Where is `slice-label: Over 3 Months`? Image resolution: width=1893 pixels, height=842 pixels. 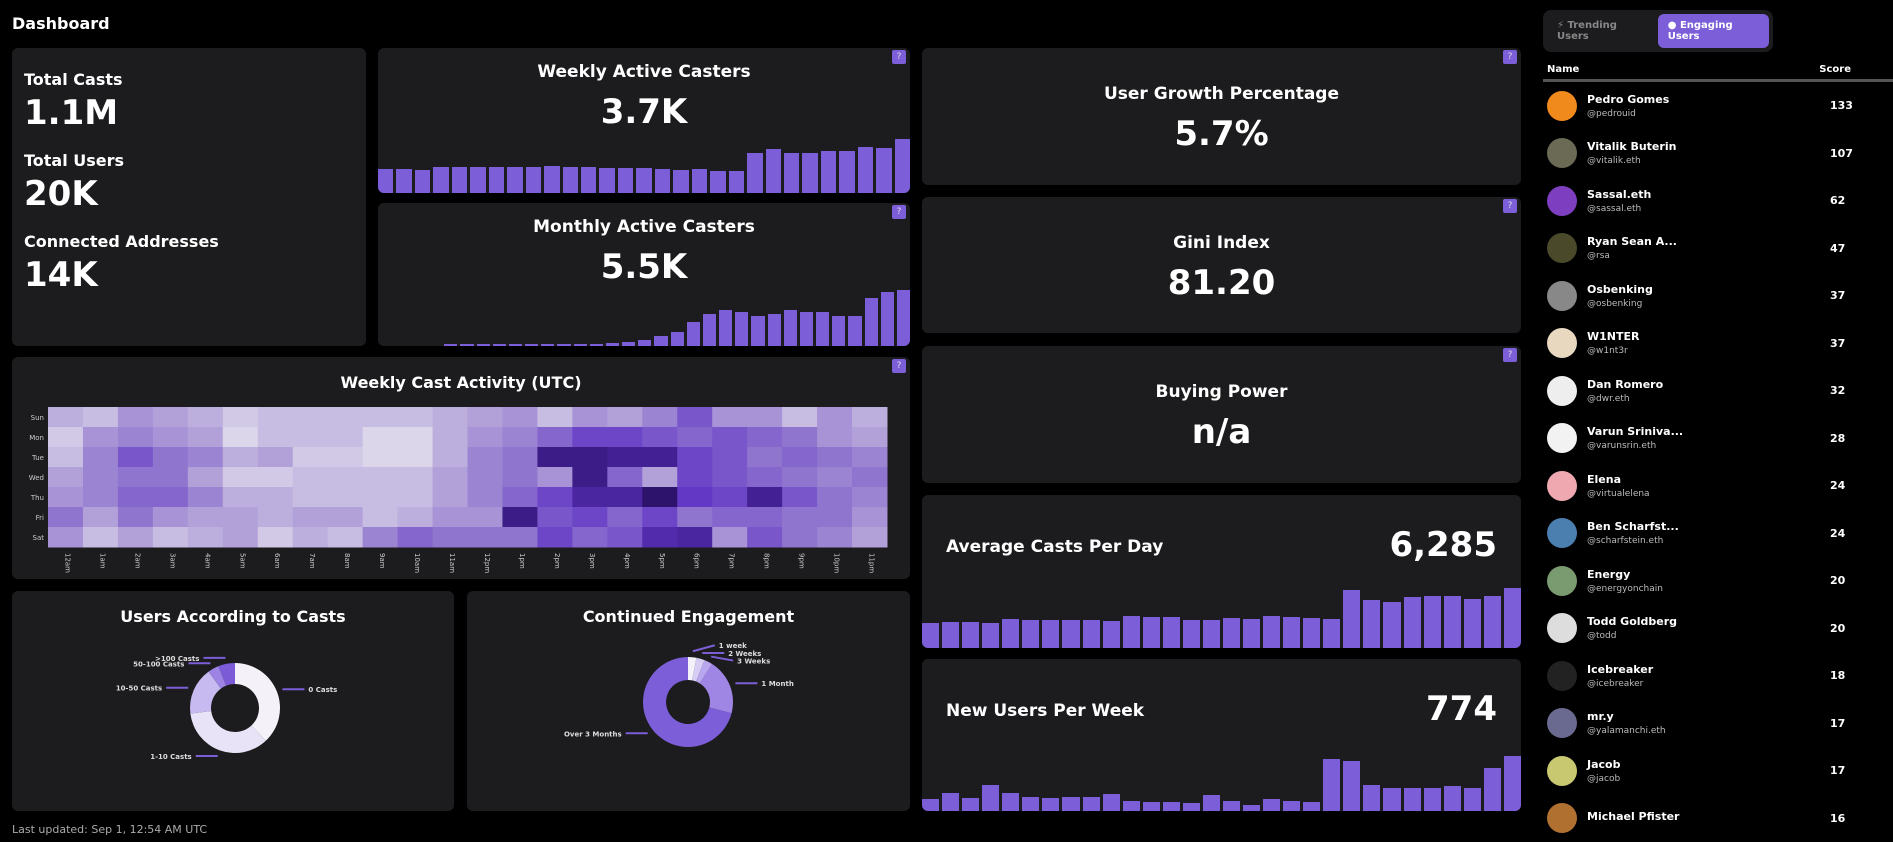
slice-label: Over 3 Months is located at coordinates (593, 734).